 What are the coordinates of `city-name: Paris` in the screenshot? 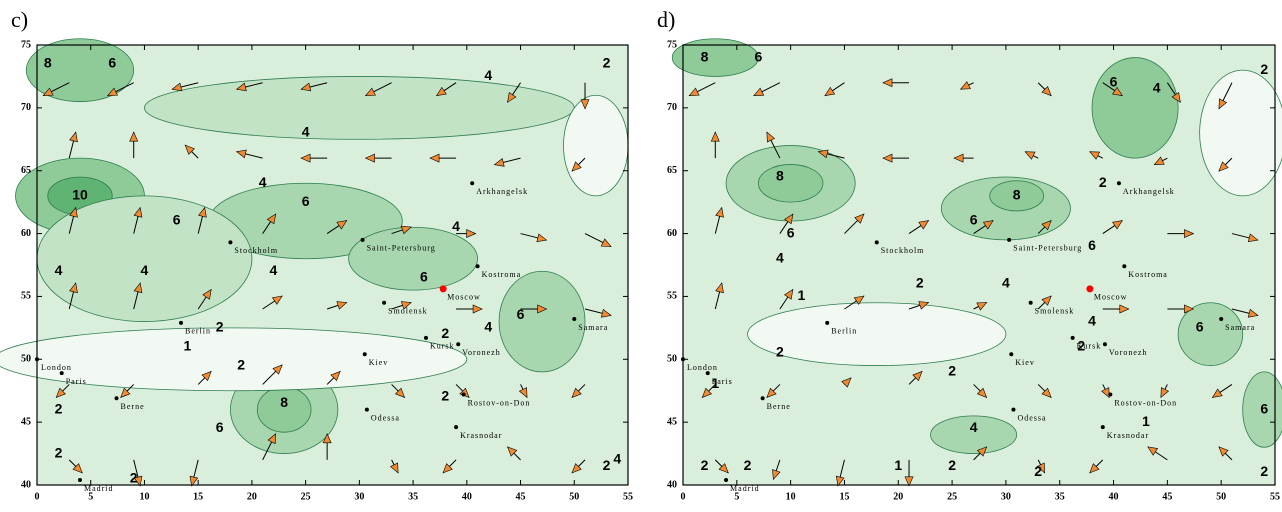 It's located at (76, 381).